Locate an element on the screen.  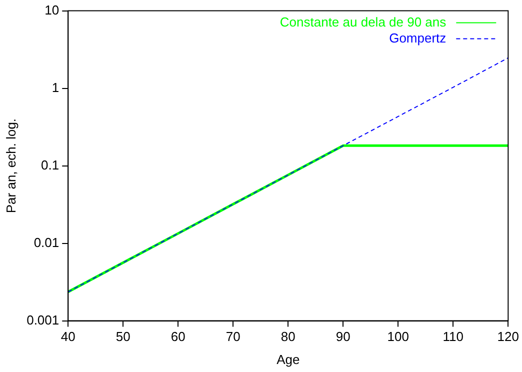
y-tick-label: 0.1 is located at coordinates (50, 164).